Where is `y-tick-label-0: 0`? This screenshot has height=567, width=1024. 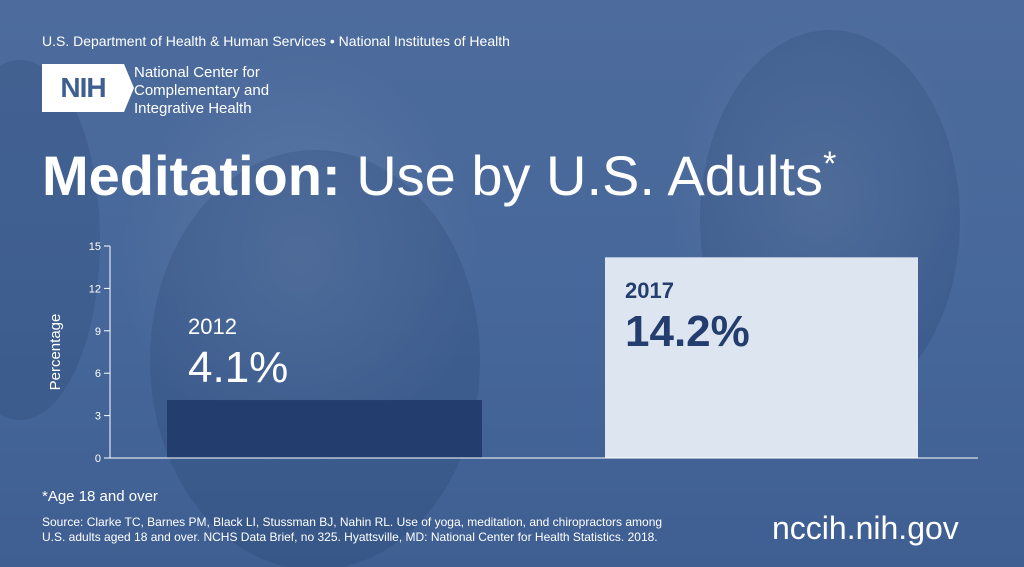
y-tick-label-0: 0 is located at coordinates (98, 459).